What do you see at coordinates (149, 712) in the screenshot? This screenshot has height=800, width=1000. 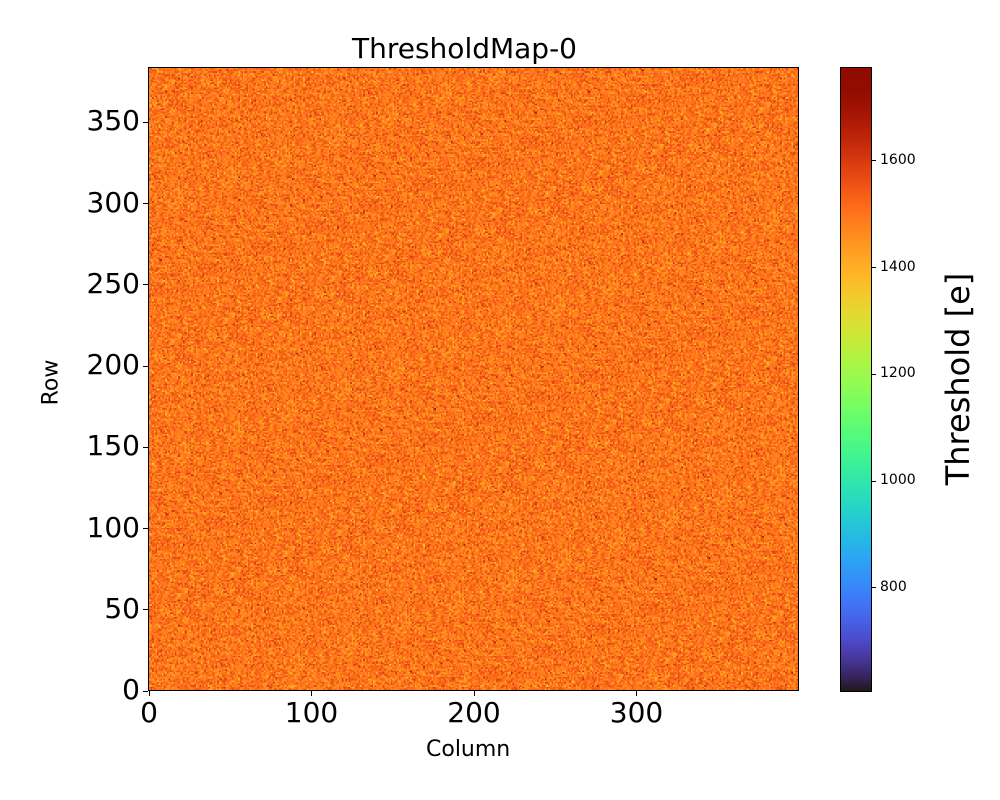 I see `x-tick-label: 0` at bounding box center [149, 712].